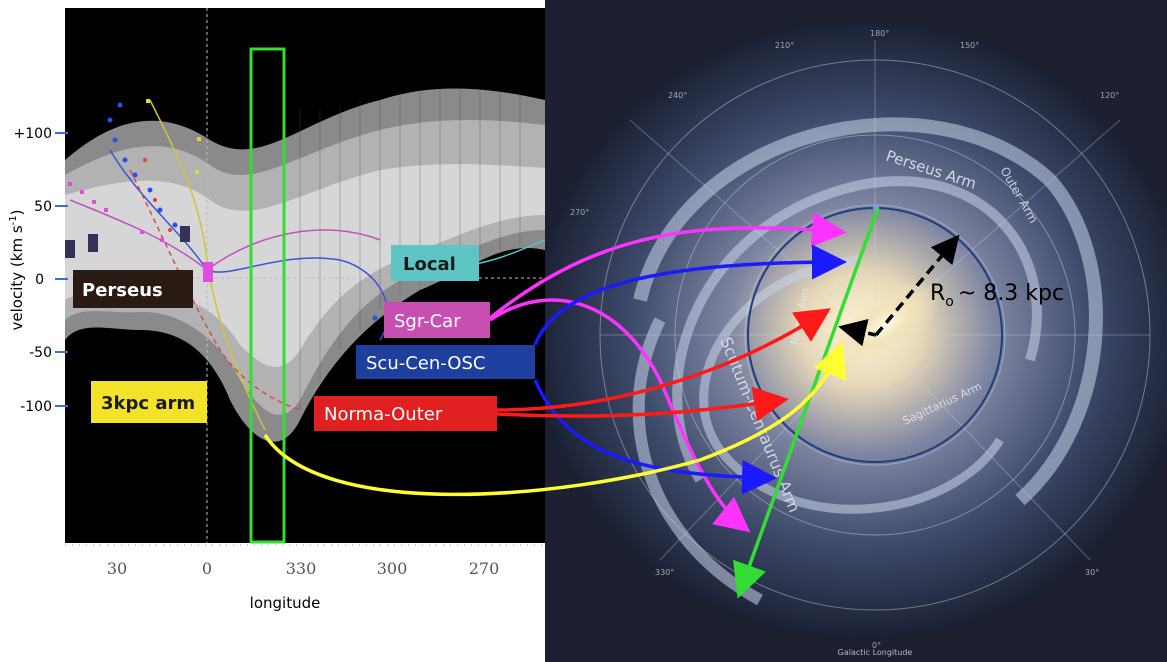 The width and height of the screenshot is (1167, 662). I want to click on r0-label: Ro ~ 8.3 kpc, so click(997, 295).